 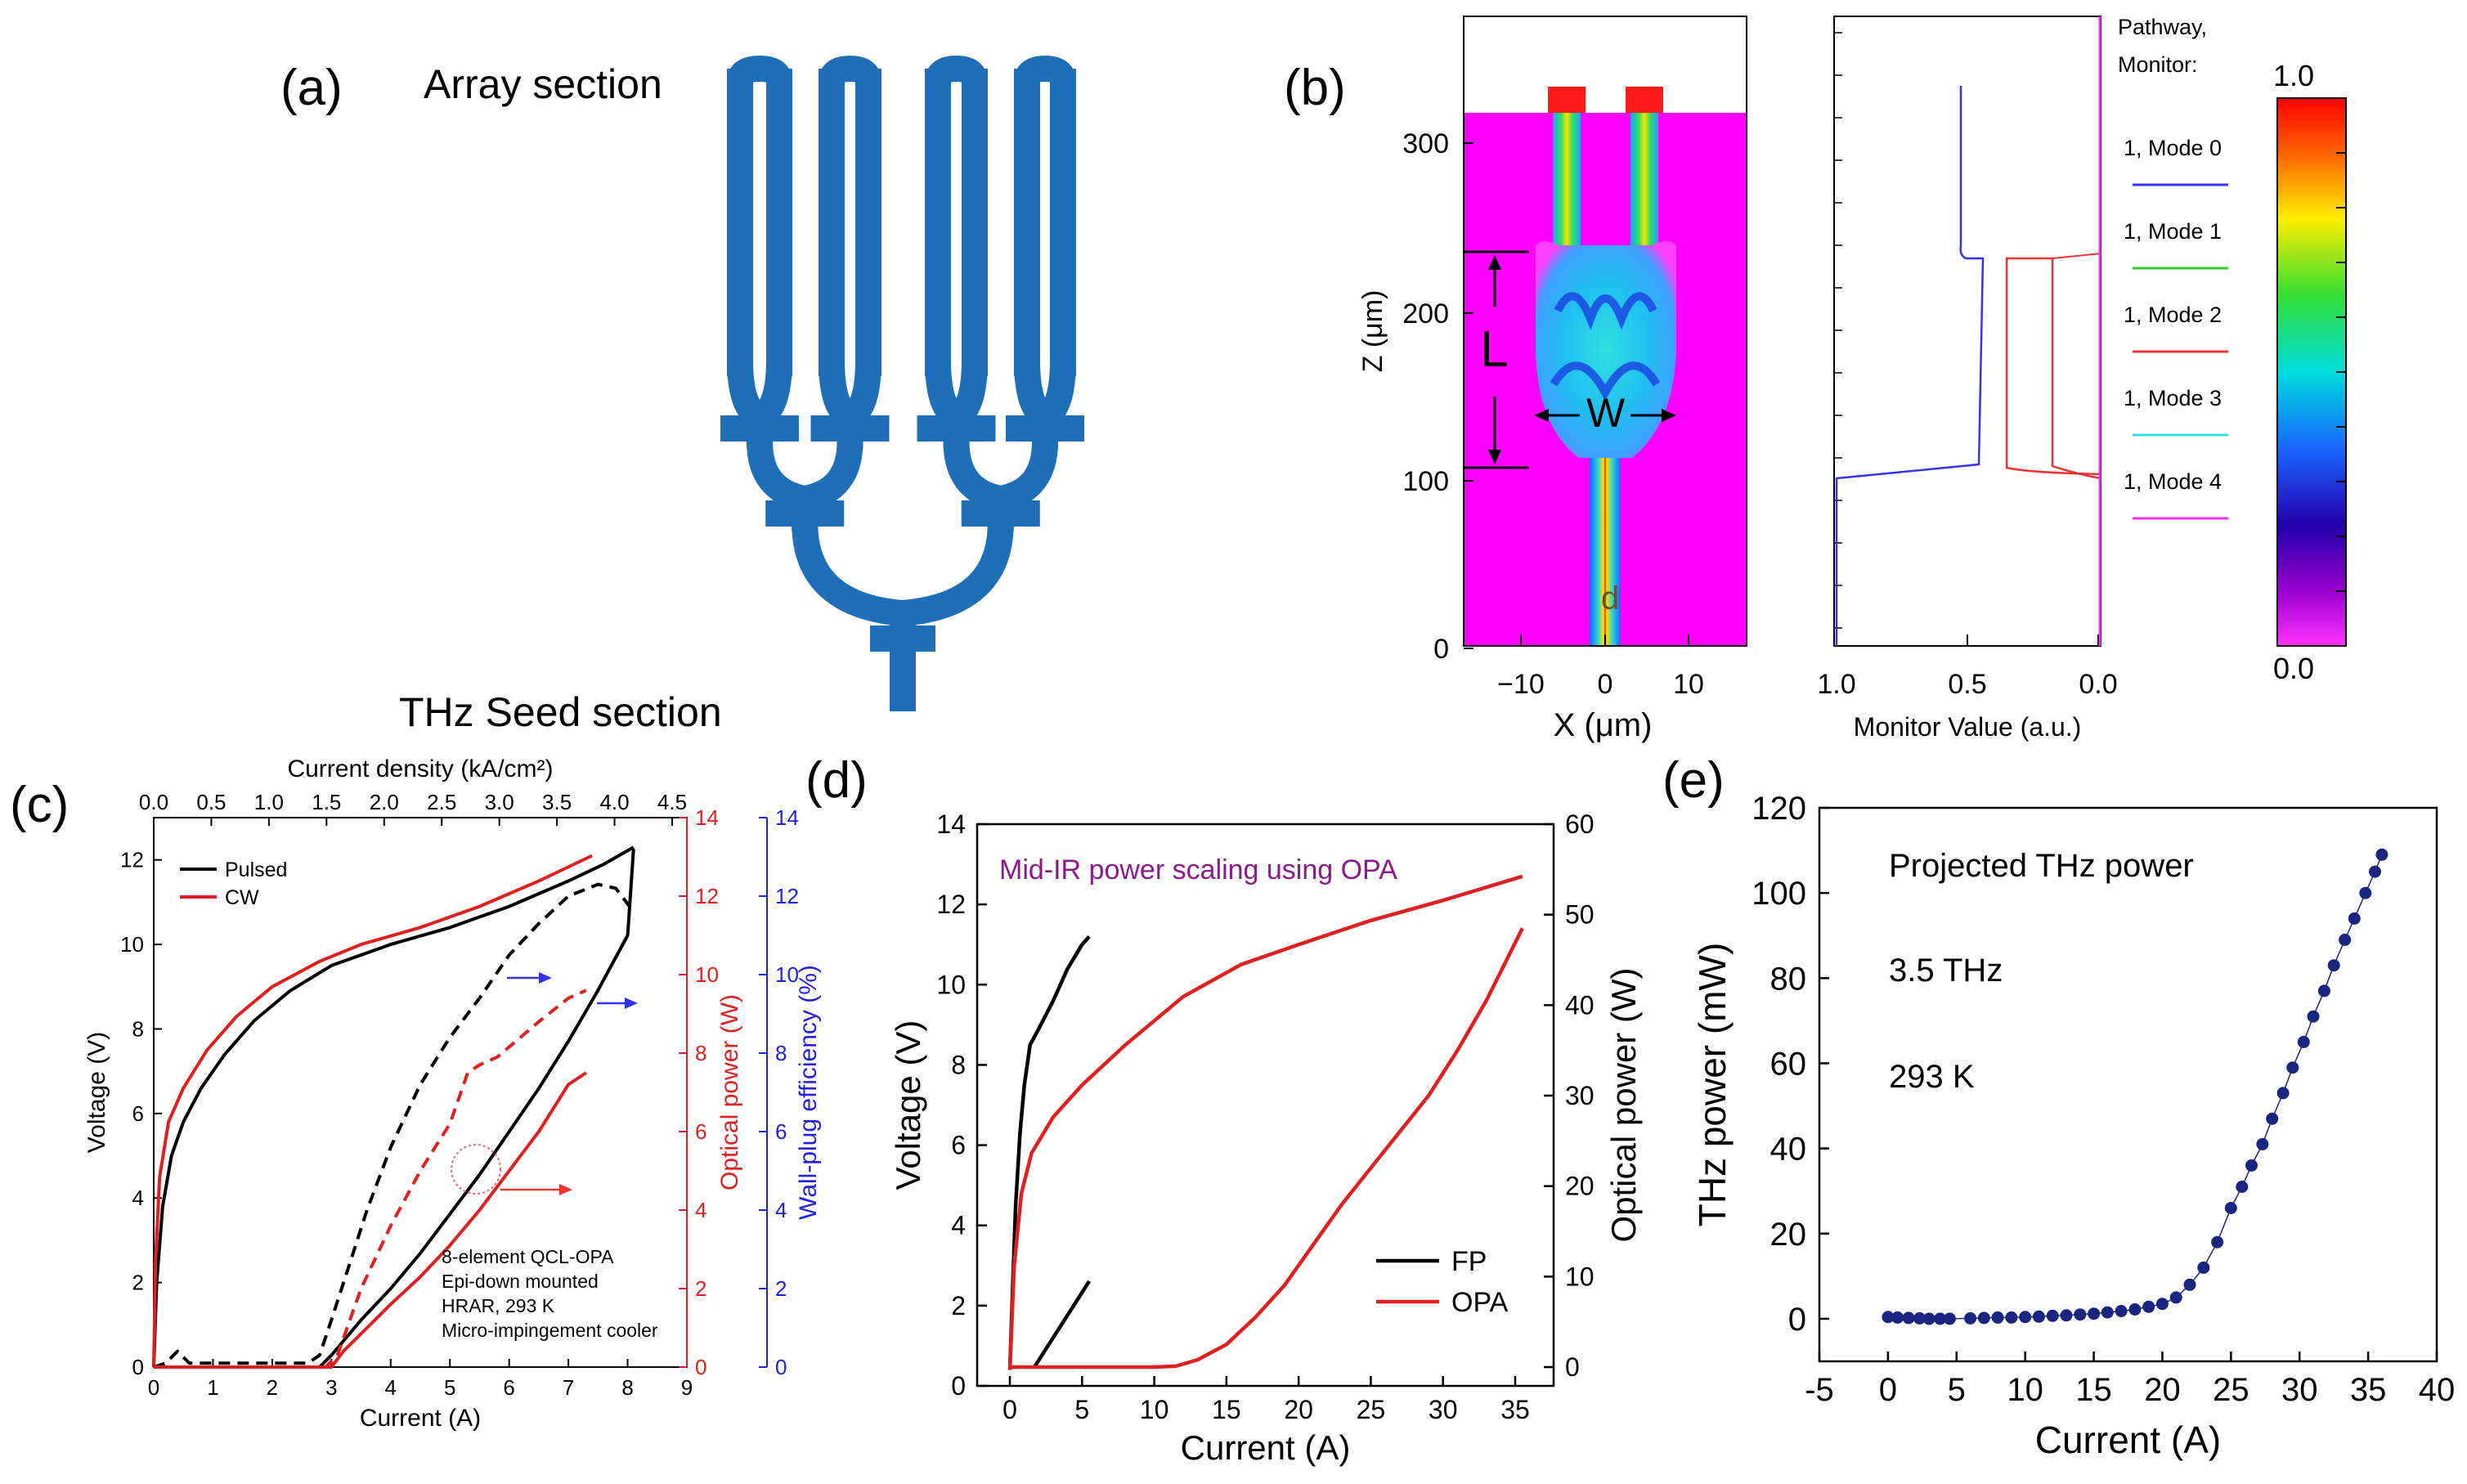 What do you see at coordinates (1580, 915) in the screenshot?
I see `chart-d-y2tick-label-5: 50` at bounding box center [1580, 915].